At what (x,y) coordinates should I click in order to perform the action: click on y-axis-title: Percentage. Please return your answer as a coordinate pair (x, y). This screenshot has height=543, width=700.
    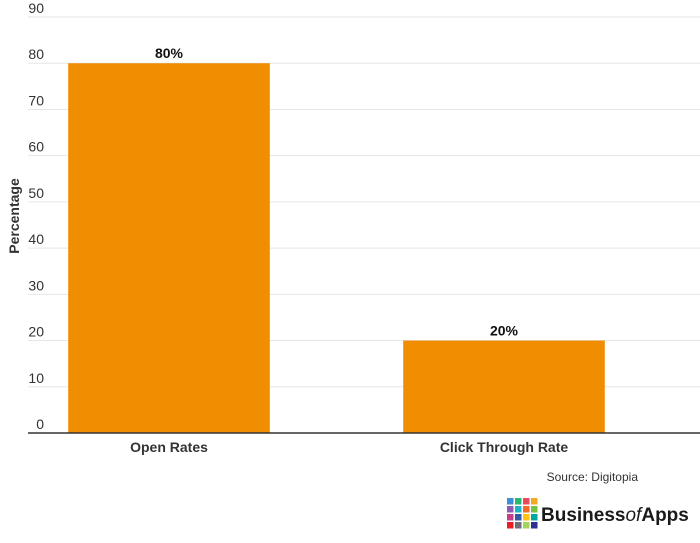
    Looking at the image, I should click on (14, 216).